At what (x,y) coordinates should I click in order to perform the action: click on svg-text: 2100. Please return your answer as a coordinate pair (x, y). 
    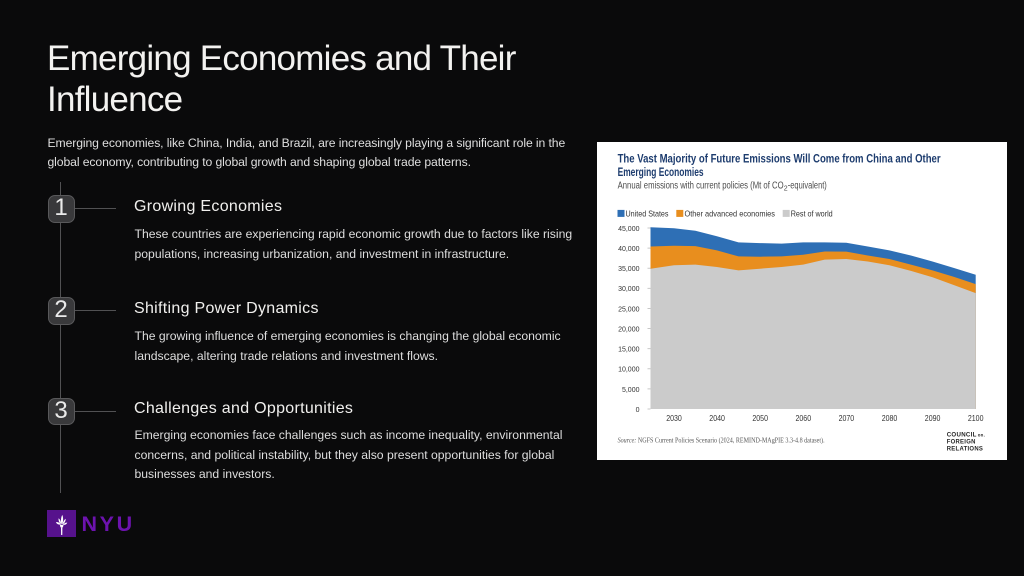
    Looking at the image, I should click on (976, 418).